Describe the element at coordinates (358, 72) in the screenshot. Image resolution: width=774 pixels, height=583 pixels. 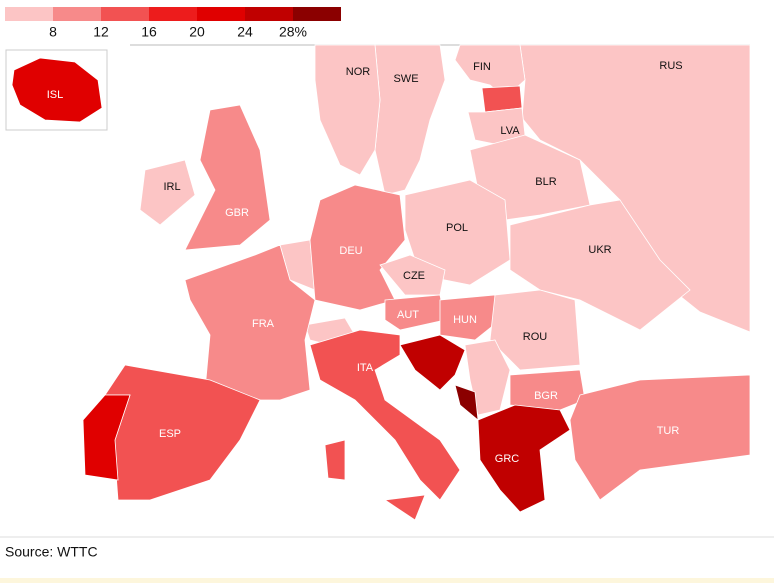
I see `country-label: NOR` at that location.